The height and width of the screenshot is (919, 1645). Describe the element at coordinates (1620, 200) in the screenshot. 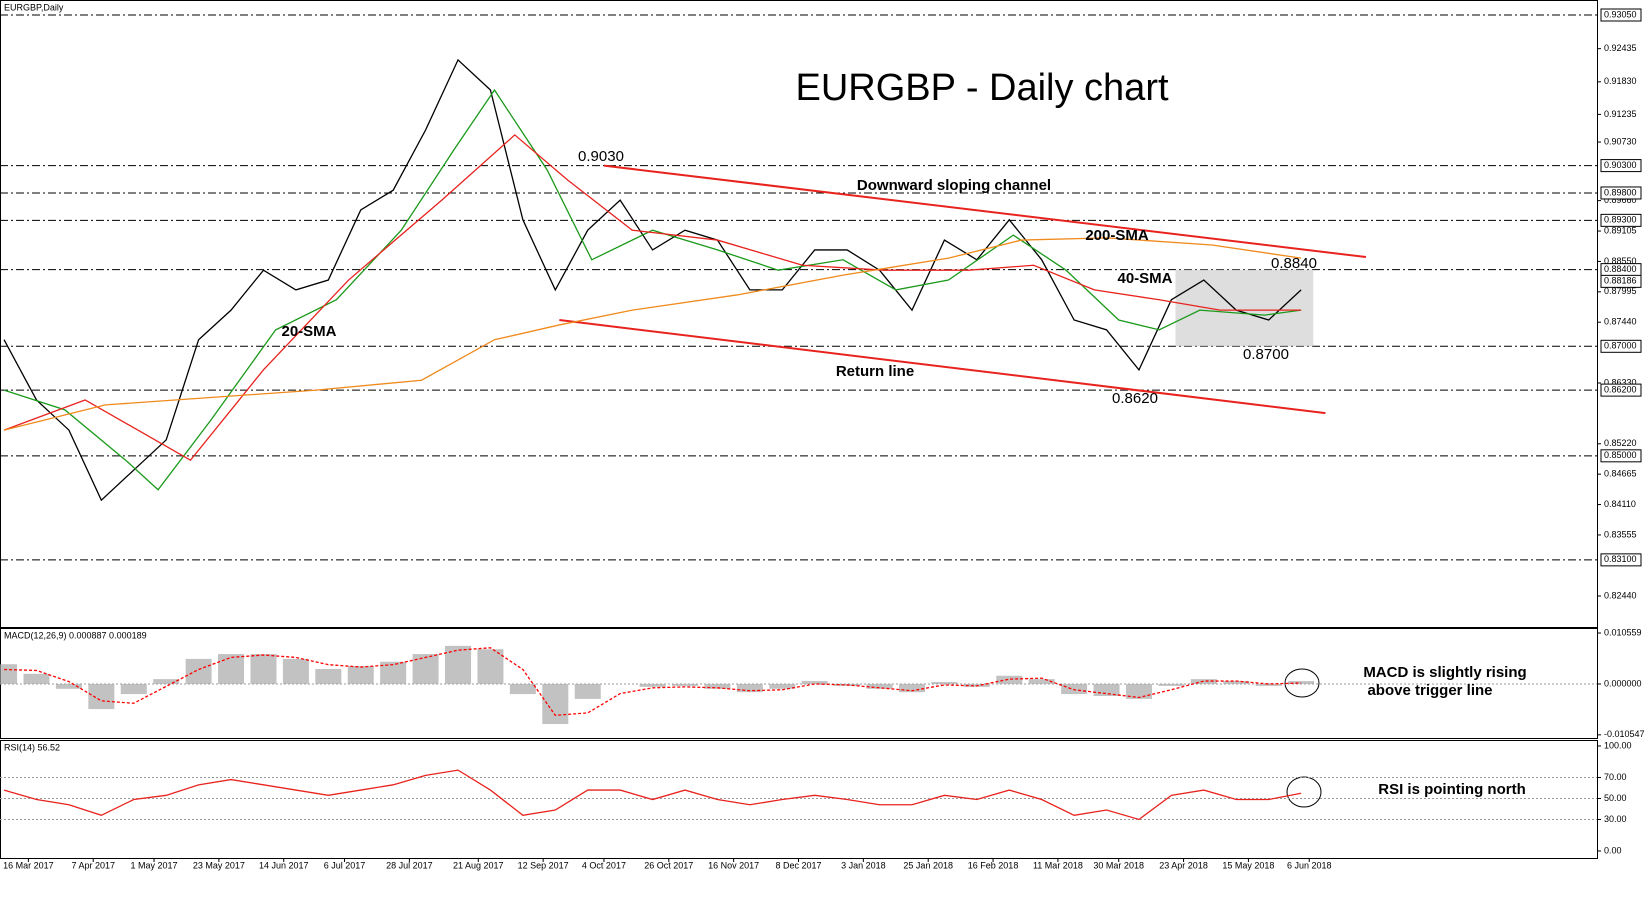

I see `y-tick-label: 0.89660` at that location.